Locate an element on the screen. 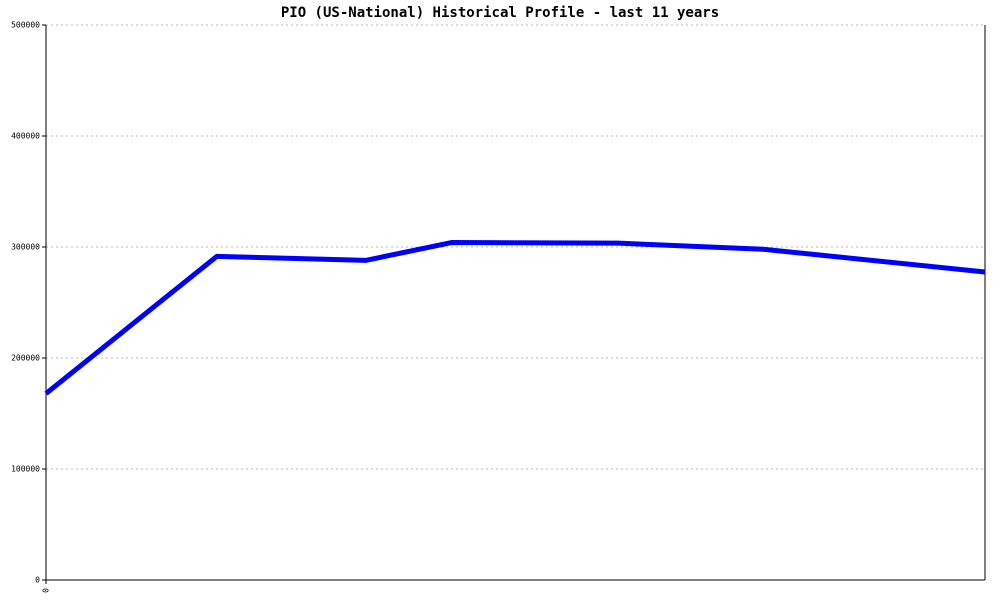 The height and width of the screenshot is (600, 1000). y-tick-label: 0 is located at coordinates (37, 580).